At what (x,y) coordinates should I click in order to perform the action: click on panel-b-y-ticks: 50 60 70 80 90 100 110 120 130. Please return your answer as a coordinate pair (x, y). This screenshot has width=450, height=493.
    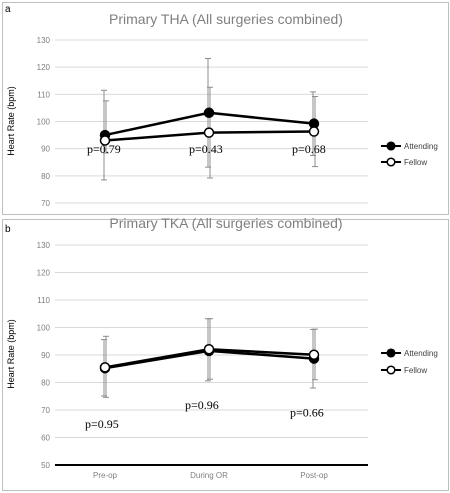
    Looking at the image, I should click on (44, 355).